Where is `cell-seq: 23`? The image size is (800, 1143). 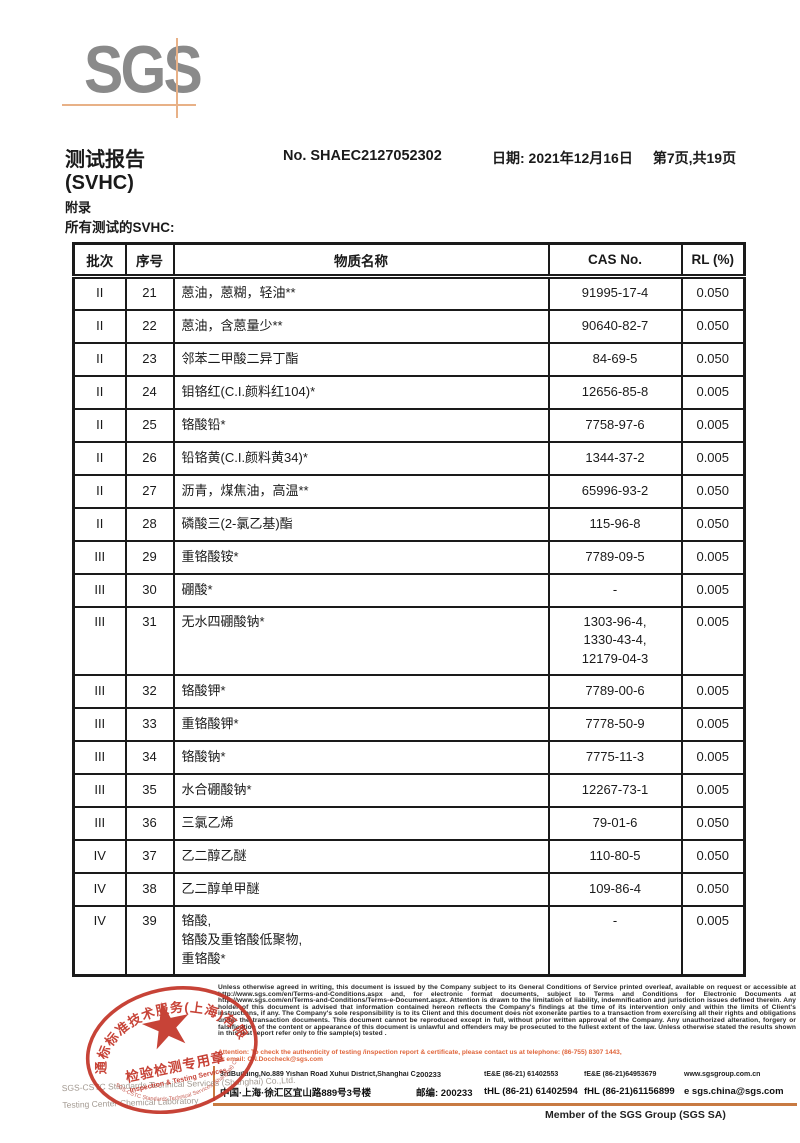 cell-seq: 23 is located at coordinates (149, 359).